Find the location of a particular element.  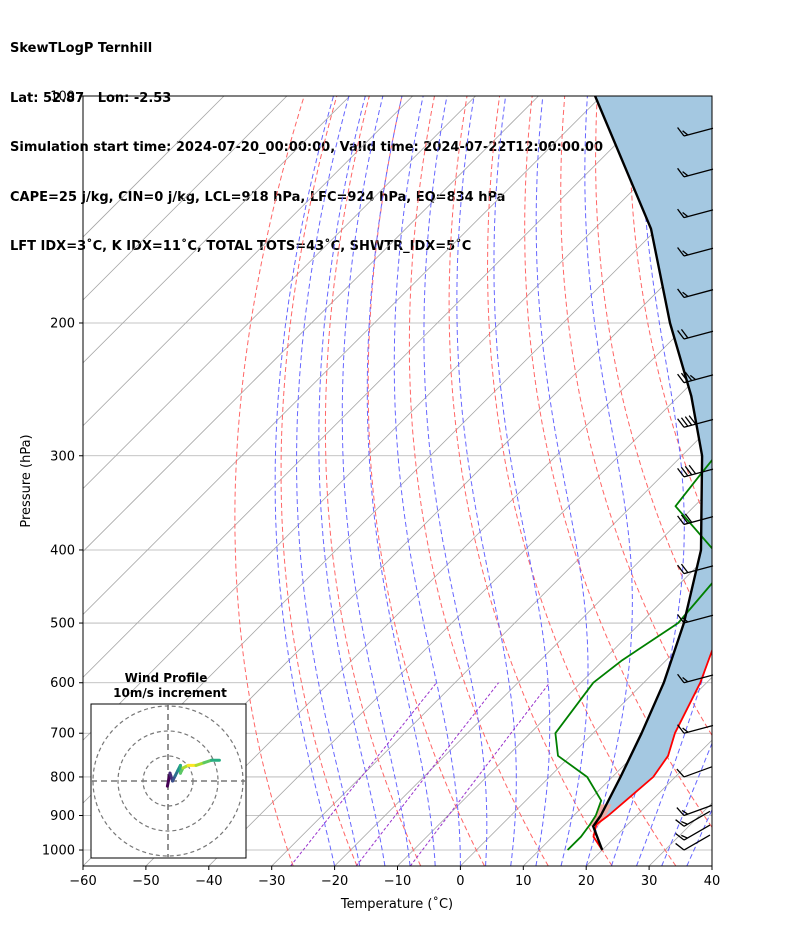

y-tick-label: 500 is located at coordinates (62, 624).